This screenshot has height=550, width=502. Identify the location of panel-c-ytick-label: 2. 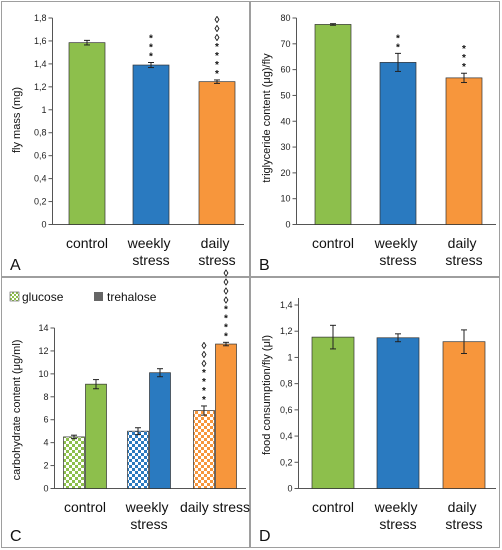
(45, 466).